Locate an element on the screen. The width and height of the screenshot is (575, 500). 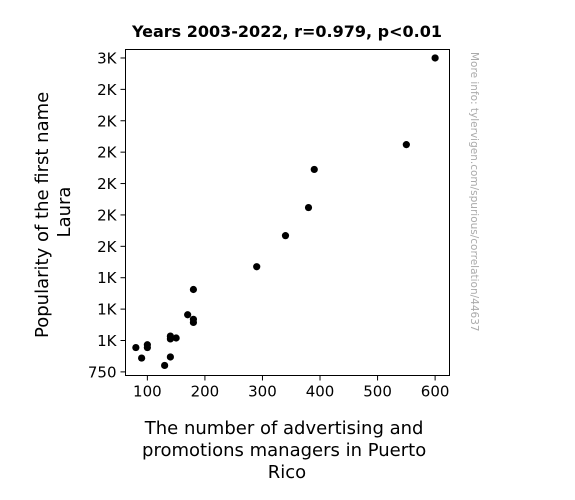
x-tick-label: 100 is located at coordinates (147, 392).